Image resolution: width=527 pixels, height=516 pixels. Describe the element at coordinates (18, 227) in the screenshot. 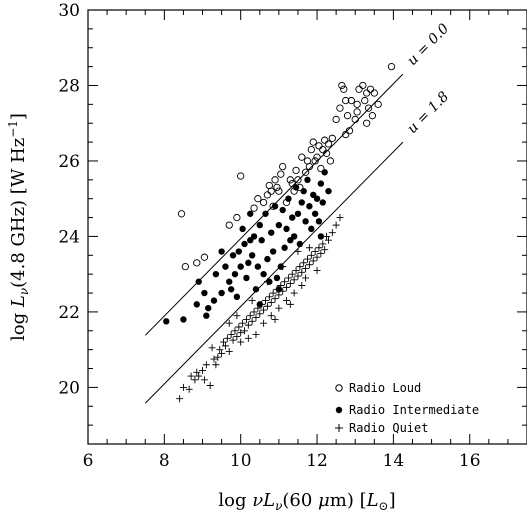

I see `y-axis-label: log Lν(4.8 GHz) [W Hz−1]` at that location.